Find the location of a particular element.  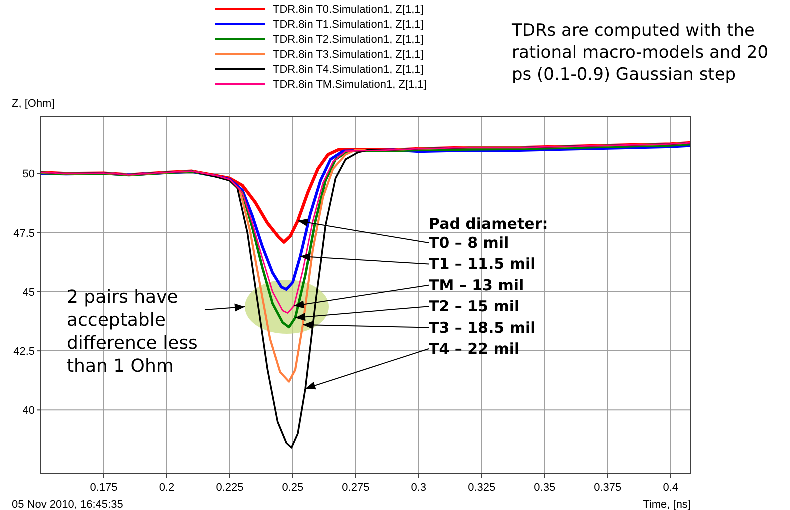

text: 05 Nov 2010, 16:45:35 is located at coordinates (68, 504).